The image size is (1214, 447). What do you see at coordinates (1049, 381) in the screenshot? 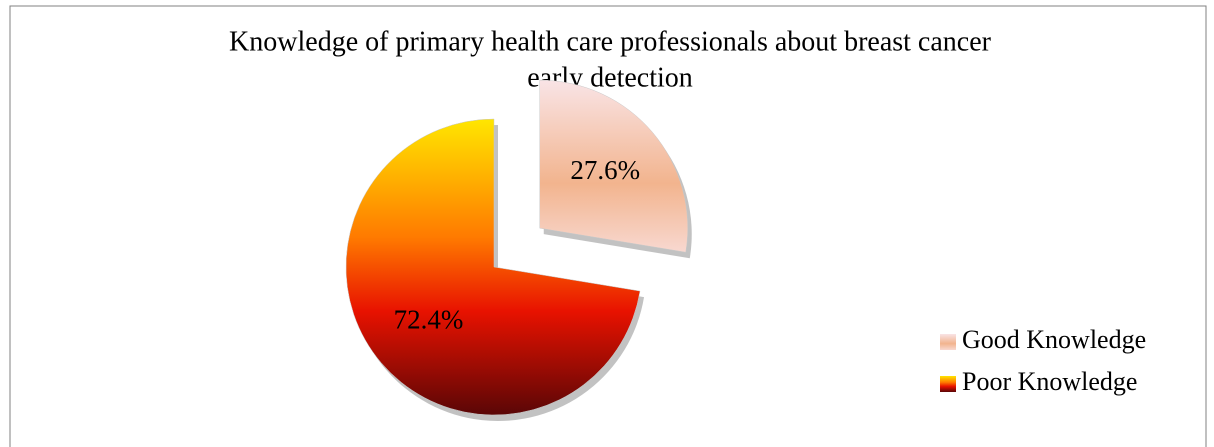
I see `legend-label: Poor Knowledge` at bounding box center [1049, 381].